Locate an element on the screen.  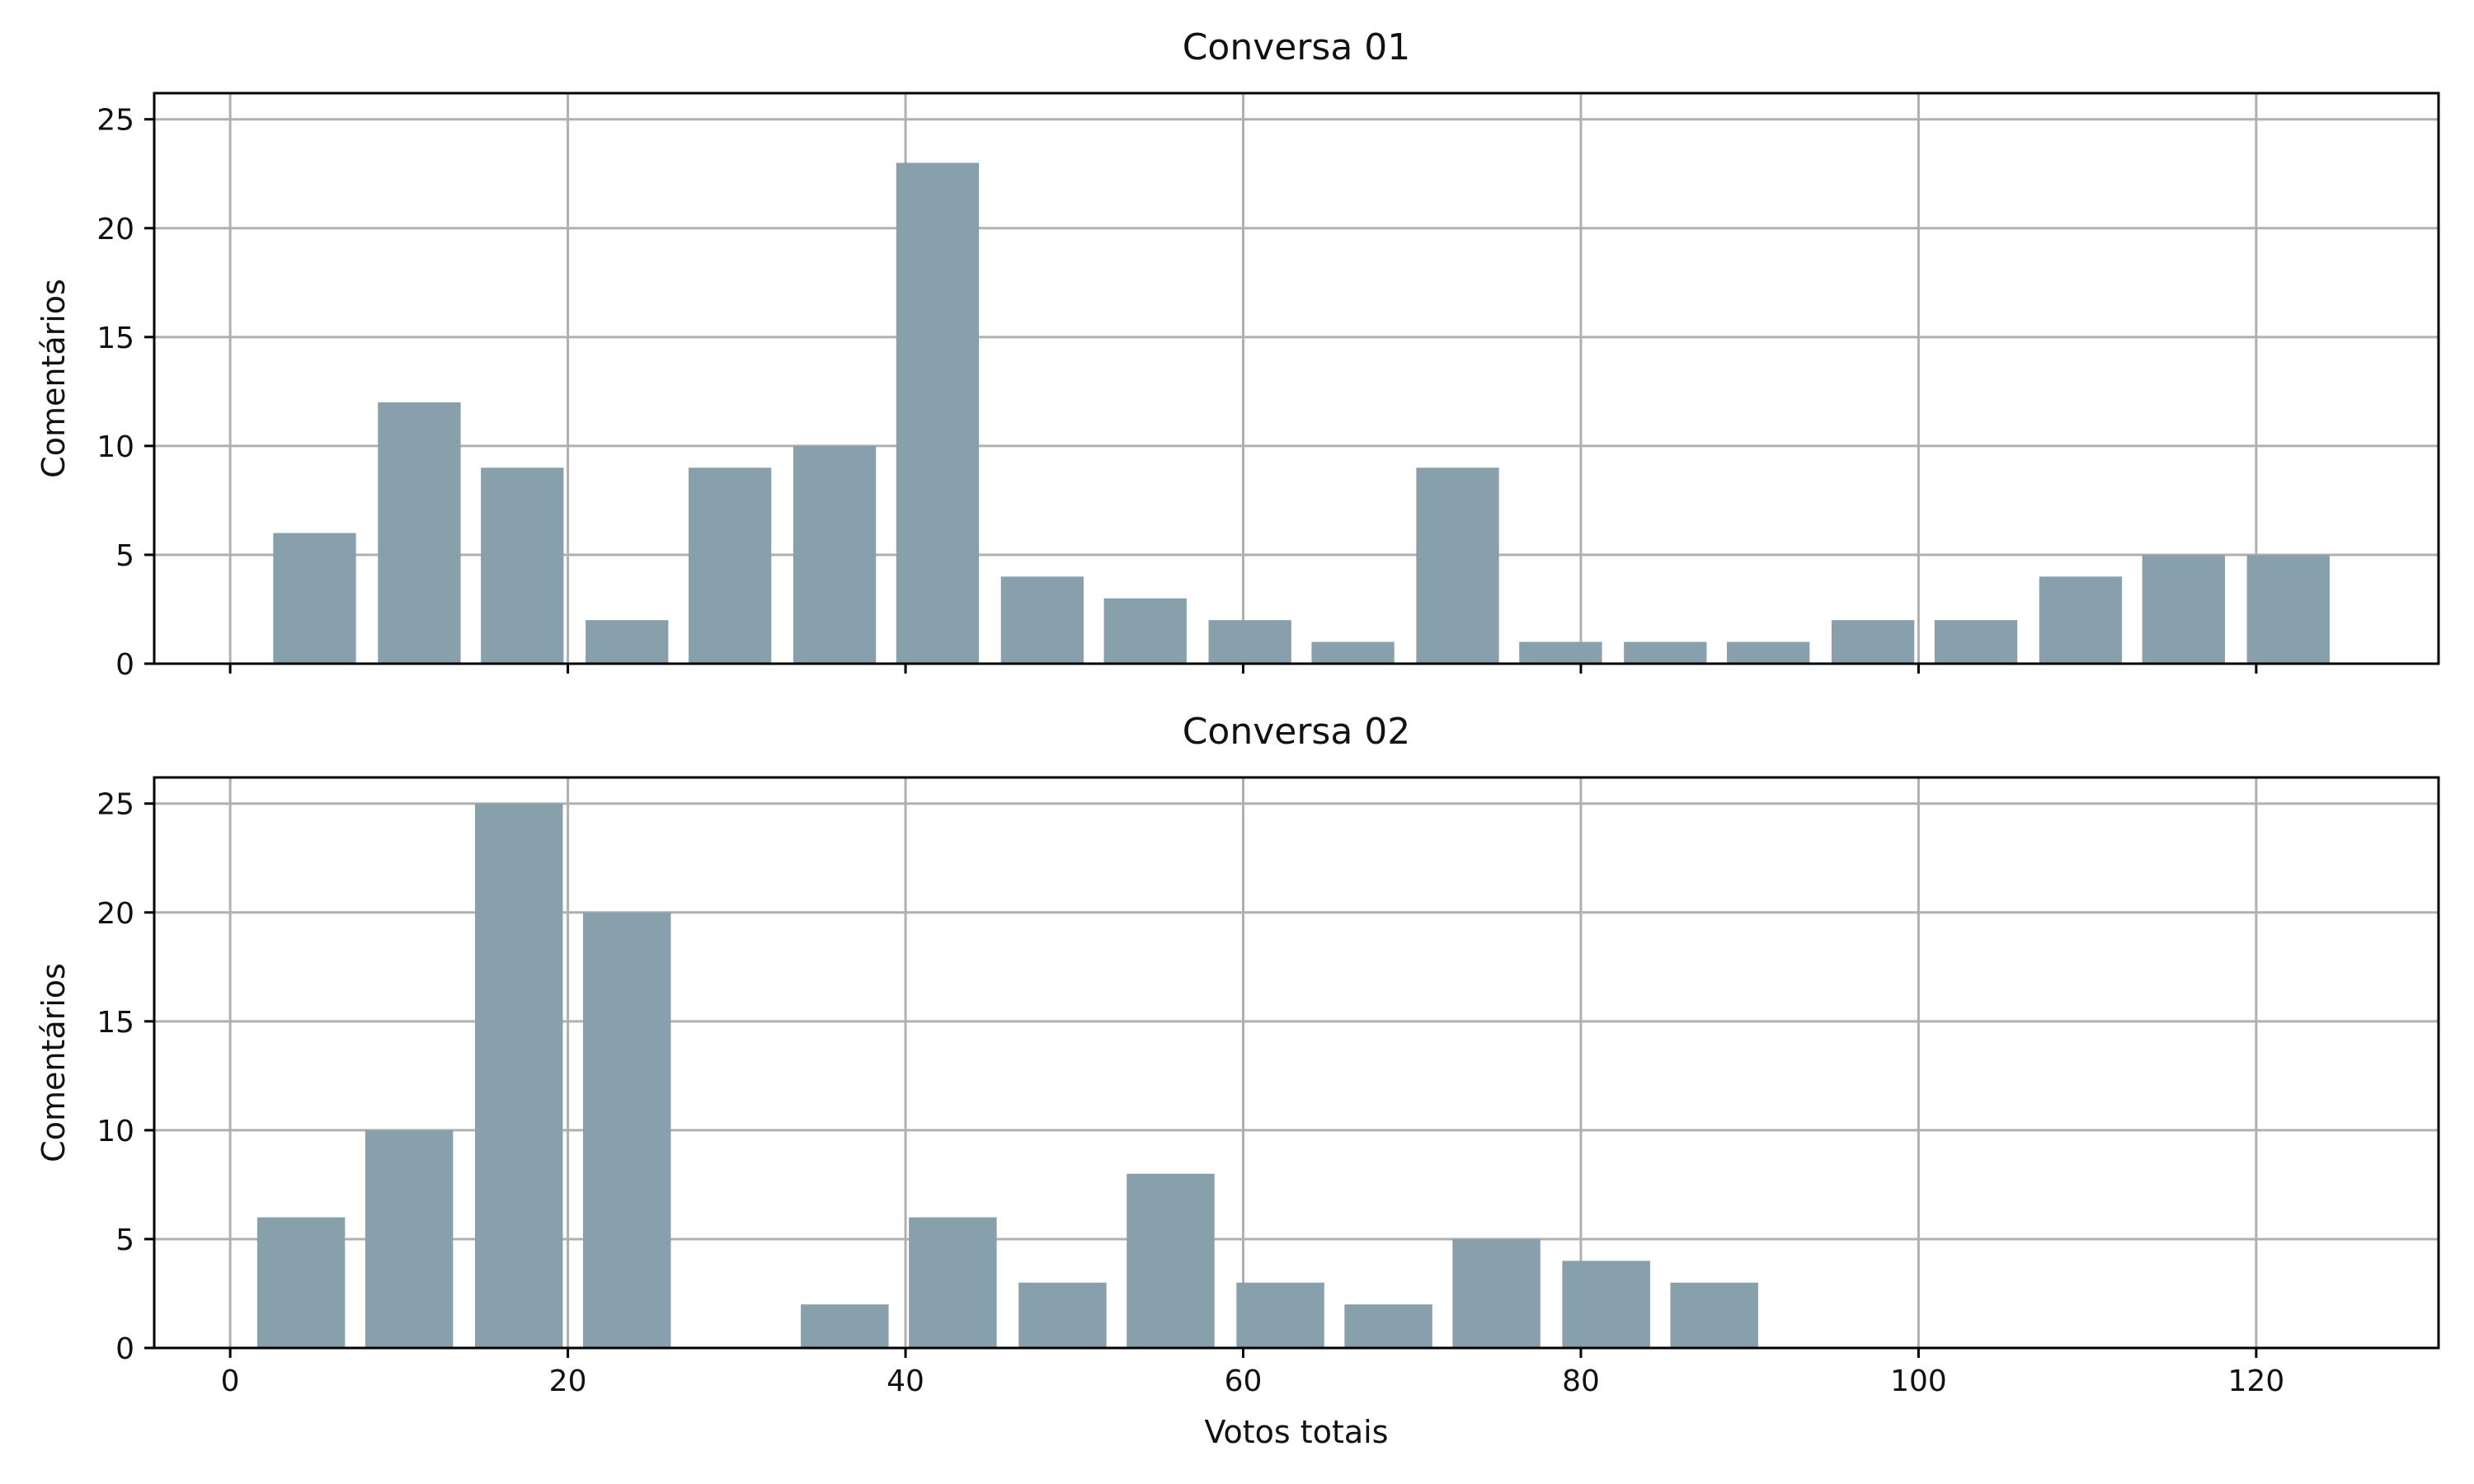
x-tick-label: 20 is located at coordinates (568, 1381).